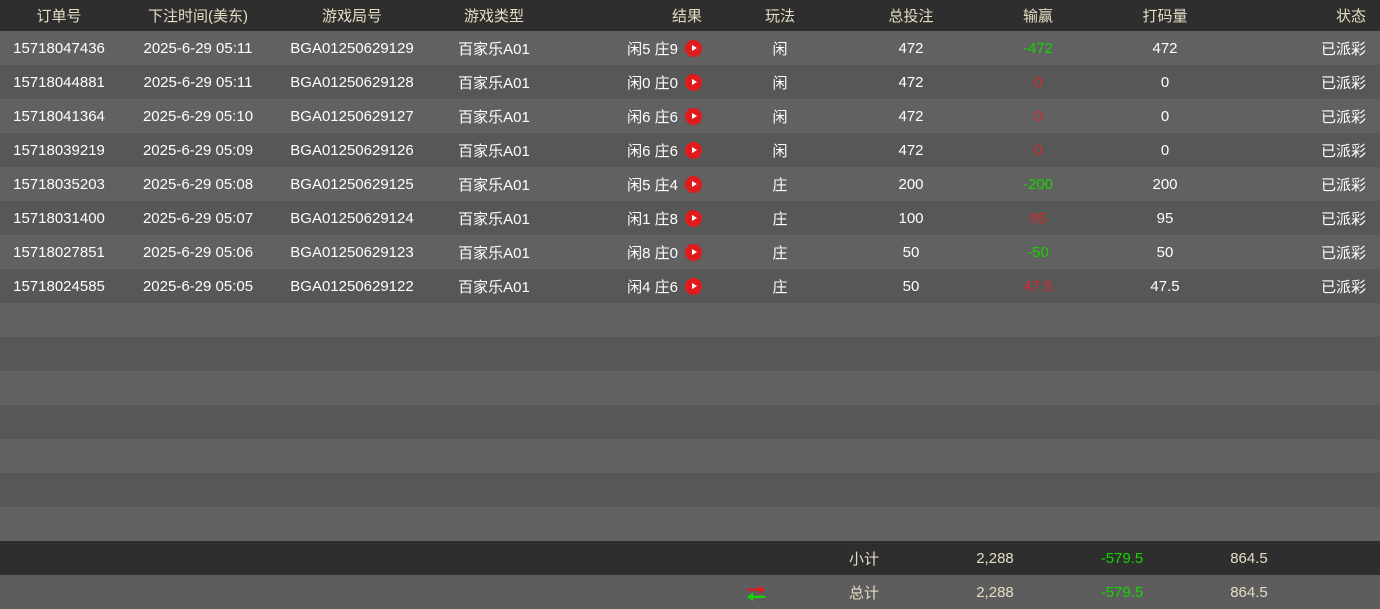 This screenshot has height=609, width=1380. I want to click on cell-round-no: BGA01250629122, so click(352, 286).